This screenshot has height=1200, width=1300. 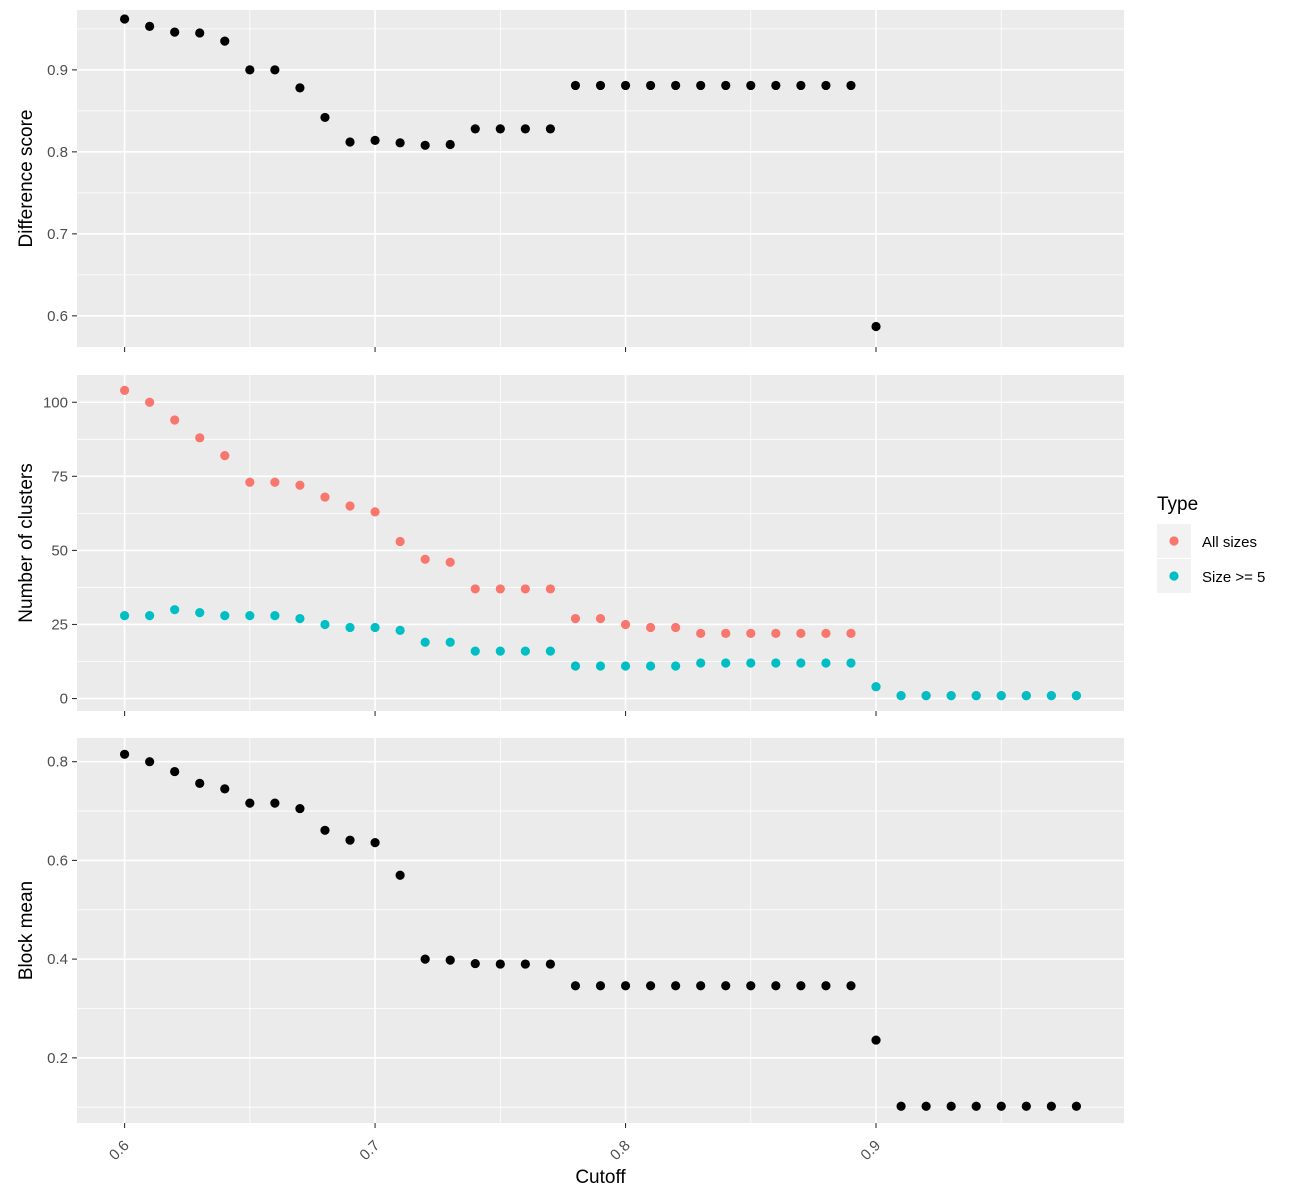 What do you see at coordinates (59, 624) in the screenshot?
I see `y-tick-label: 25` at bounding box center [59, 624].